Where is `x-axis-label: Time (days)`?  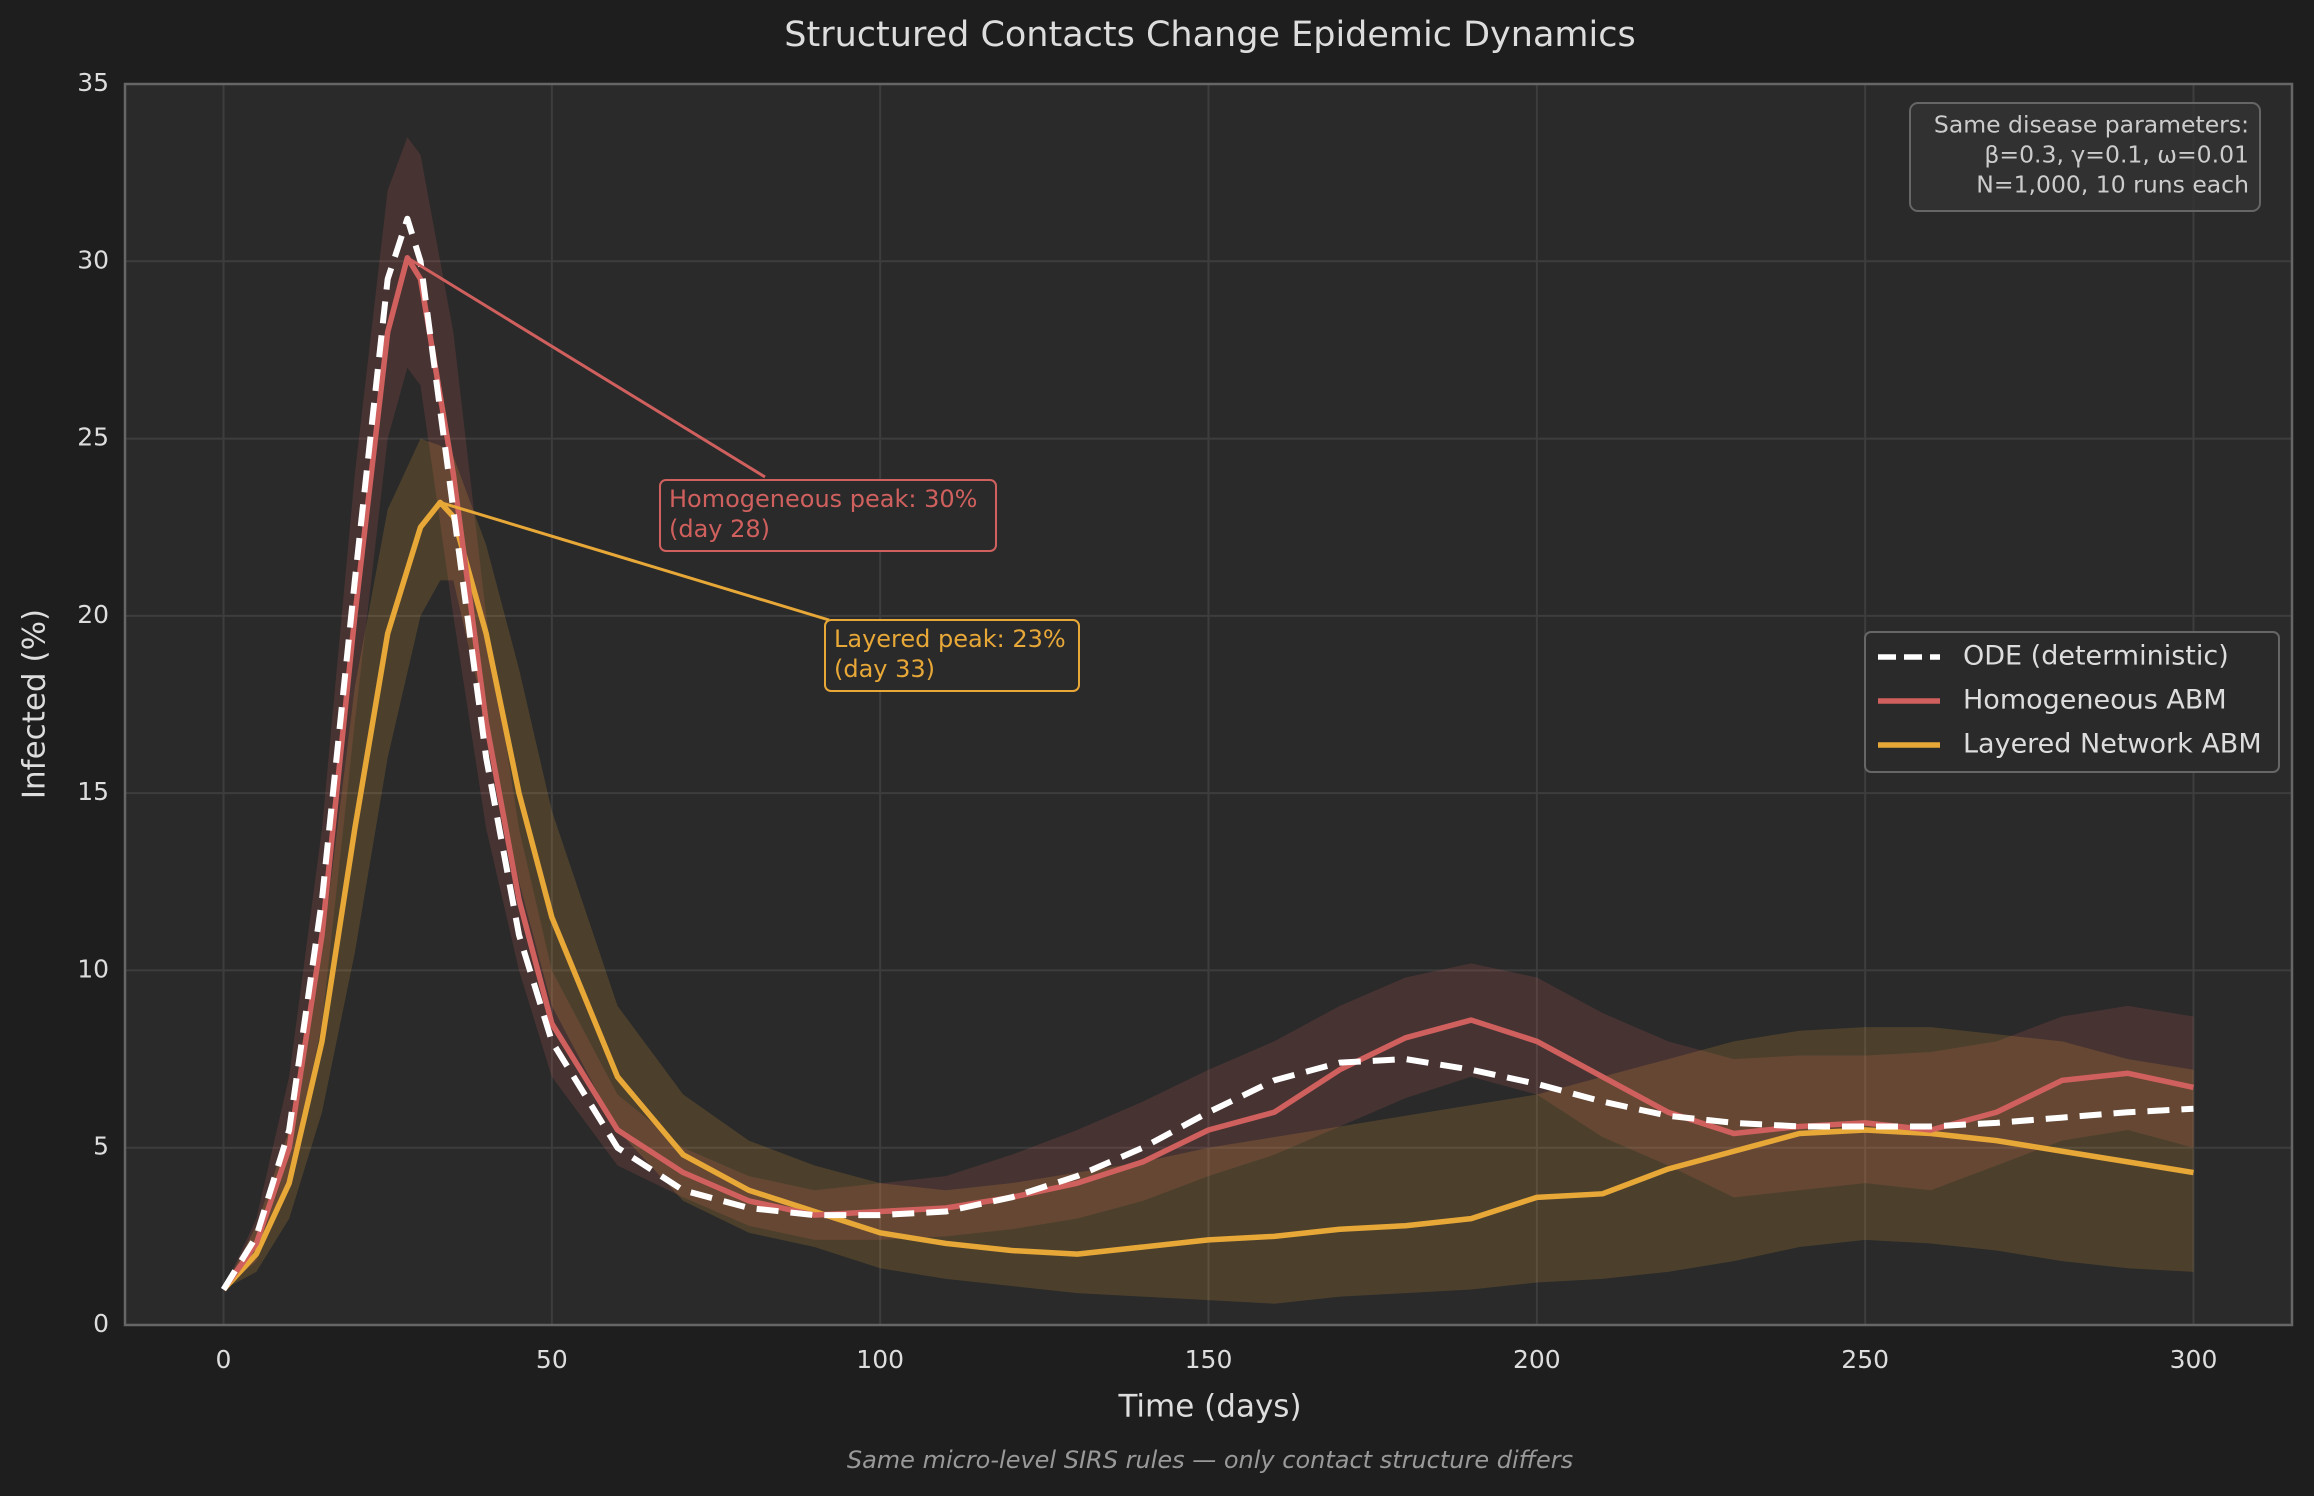 x-axis-label: Time (days) is located at coordinates (1209, 1407).